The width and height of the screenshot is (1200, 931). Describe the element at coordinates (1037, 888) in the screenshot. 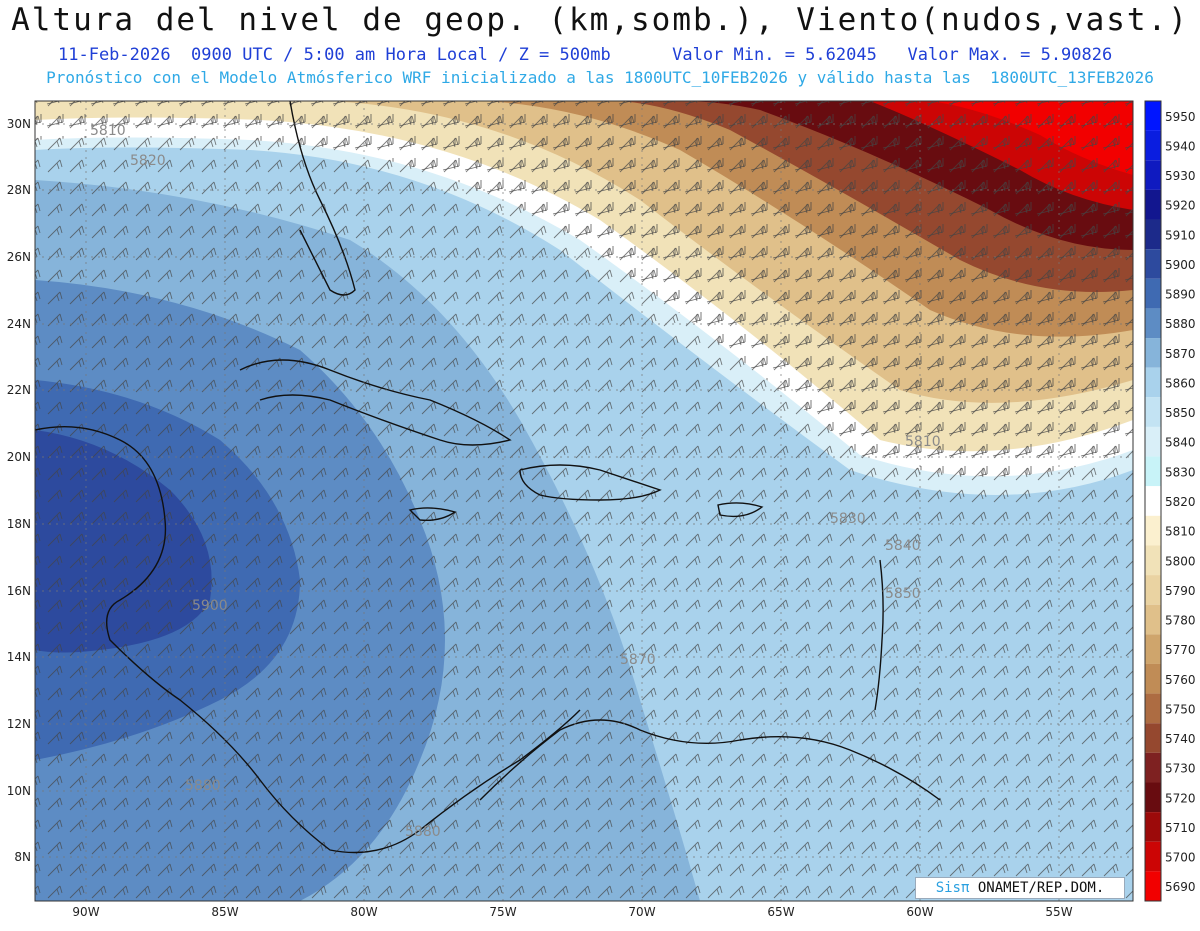

I see `credit-text: ONAMET/REP.DOM.` at that location.